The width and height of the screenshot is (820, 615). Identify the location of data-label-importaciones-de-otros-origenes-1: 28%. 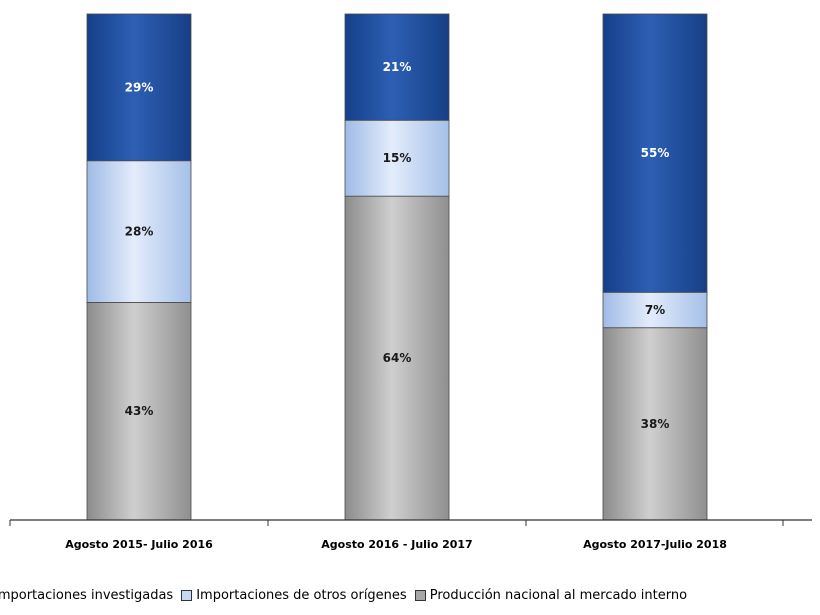
(139, 232).